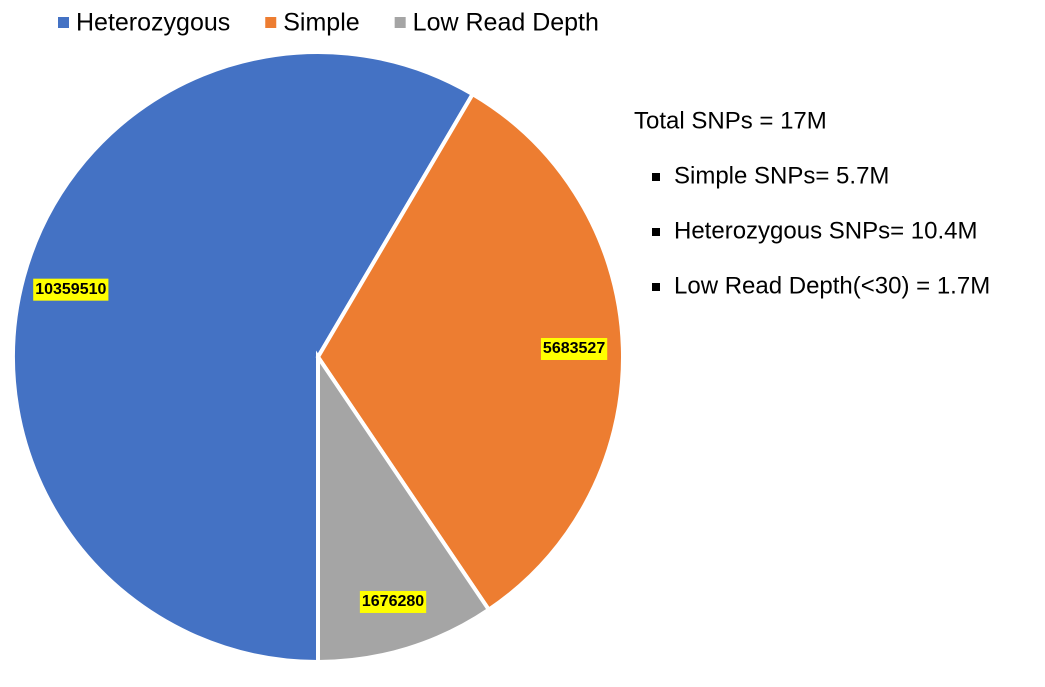  What do you see at coordinates (506, 23) in the screenshot?
I see `legend-label: Low Read Depth` at bounding box center [506, 23].